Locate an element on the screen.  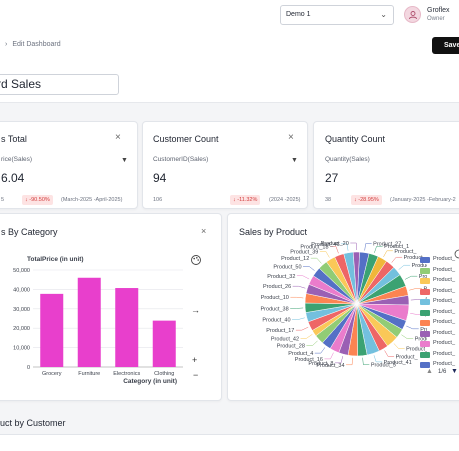
kpi-previous-value: 38 is located at coordinates (328, 200).